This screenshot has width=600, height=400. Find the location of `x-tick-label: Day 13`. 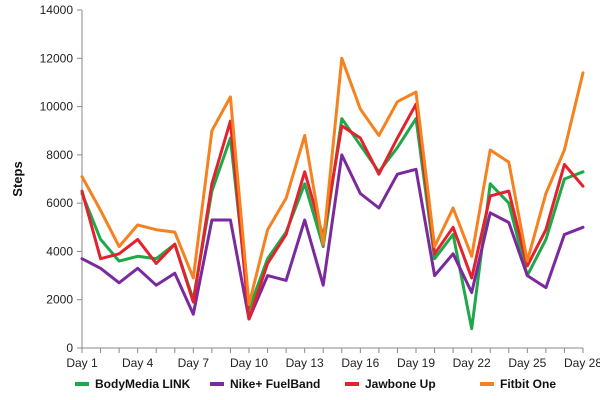

x-tick-label: Day 13 is located at coordinates (305, 363).